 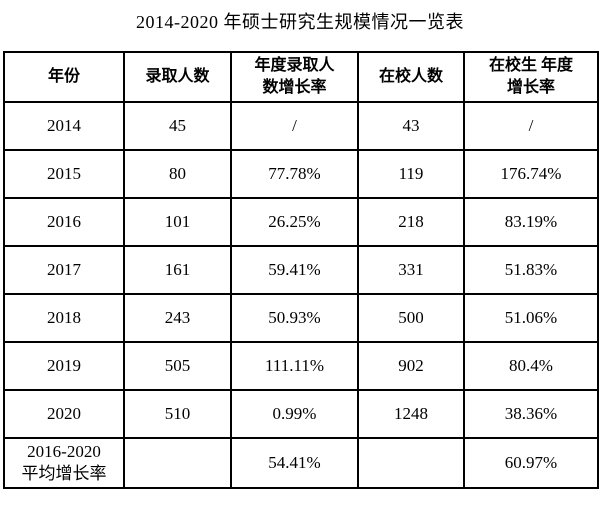 I want to click on table-cell: 60.97%, so click(x=531, y=463).